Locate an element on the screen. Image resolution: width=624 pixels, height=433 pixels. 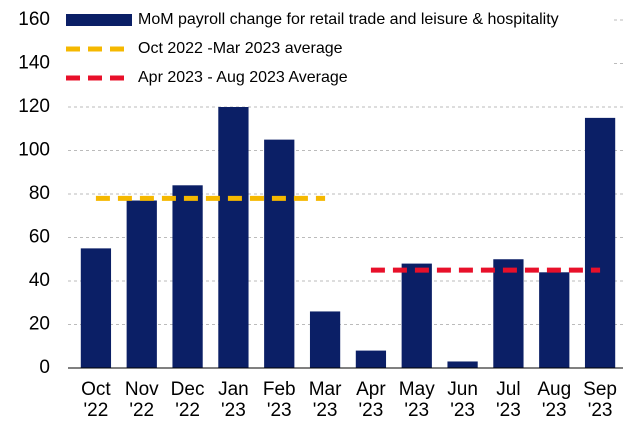
x-tick-label: Nov '22 is located at coordinates (141, 400).